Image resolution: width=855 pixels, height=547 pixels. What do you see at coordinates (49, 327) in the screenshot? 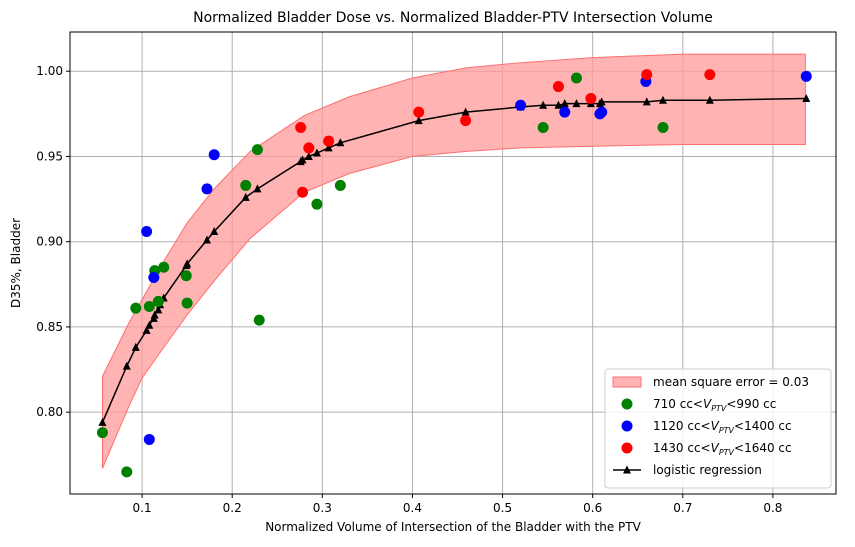
I see `y-tick-label: 0.85` at bounding box center [49, 327].